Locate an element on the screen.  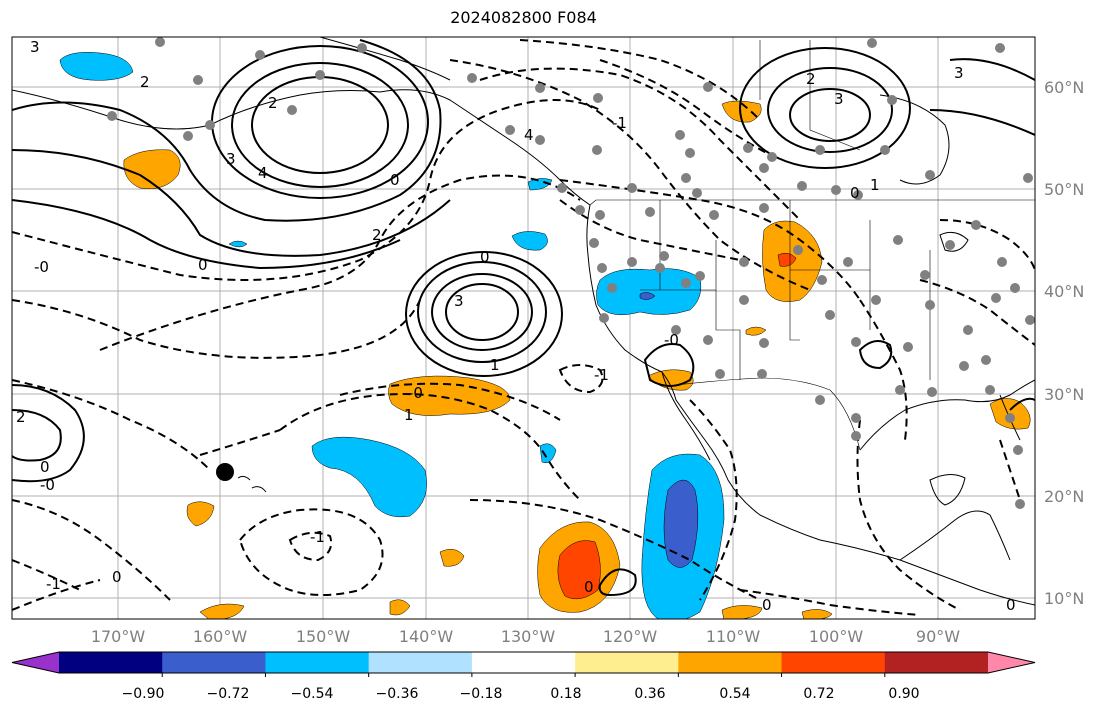
shade-baja-orange is located at coordinates (670, 380).